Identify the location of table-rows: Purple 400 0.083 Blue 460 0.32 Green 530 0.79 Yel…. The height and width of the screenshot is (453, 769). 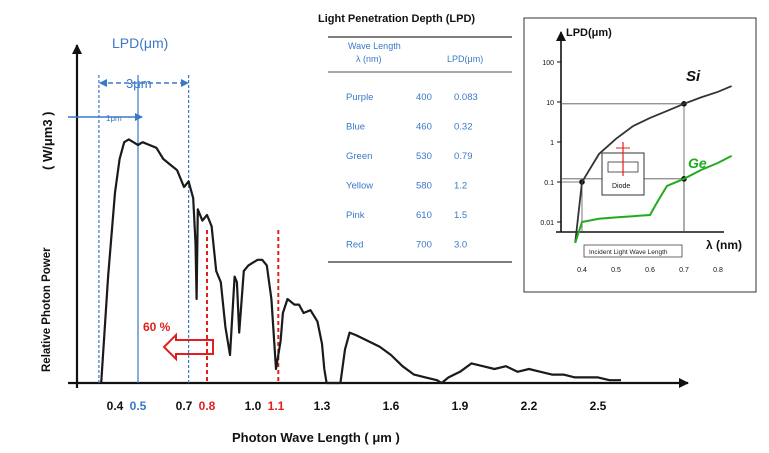
(412, 171).